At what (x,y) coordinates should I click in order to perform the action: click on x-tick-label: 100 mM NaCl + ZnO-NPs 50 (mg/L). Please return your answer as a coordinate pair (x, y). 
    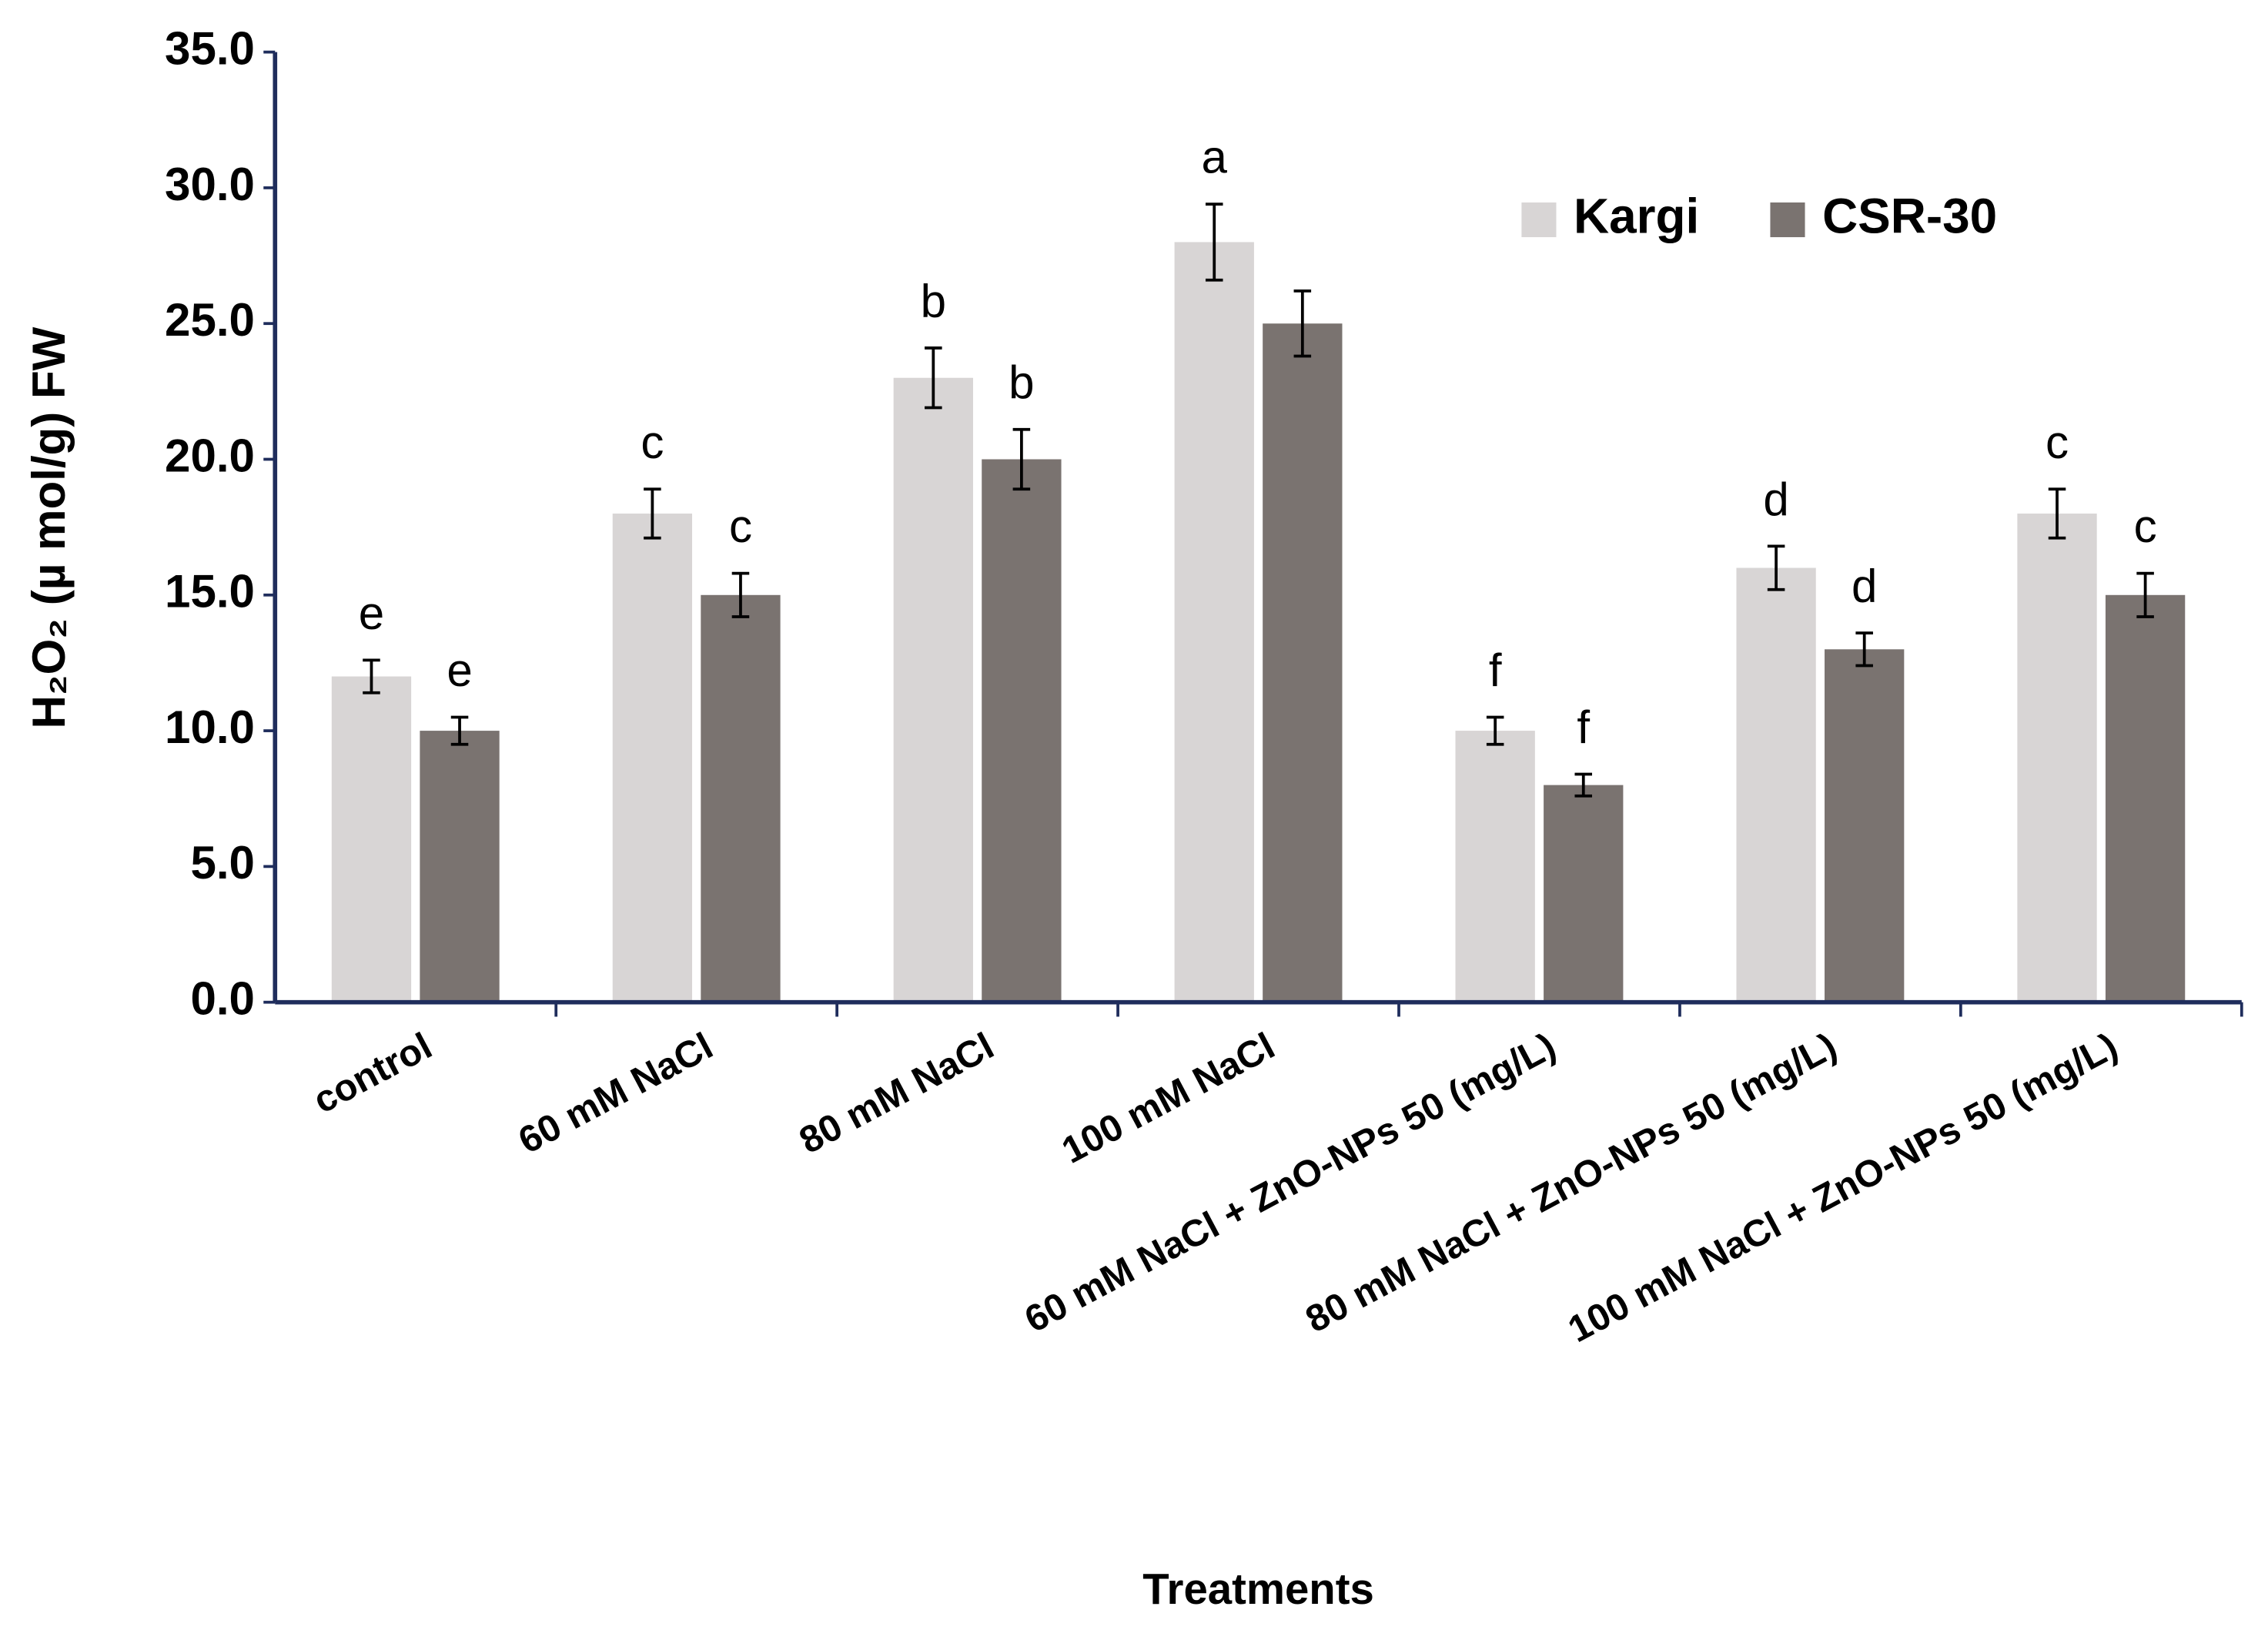
    Looking at the image, I should click on (1842, 1187).